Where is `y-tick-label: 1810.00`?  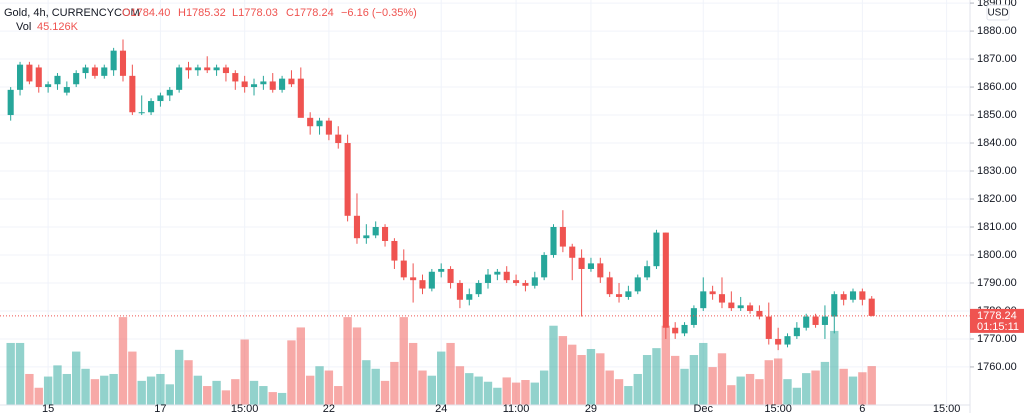
y-tick-label: 1810.00 is located at coordinates (997, 227).